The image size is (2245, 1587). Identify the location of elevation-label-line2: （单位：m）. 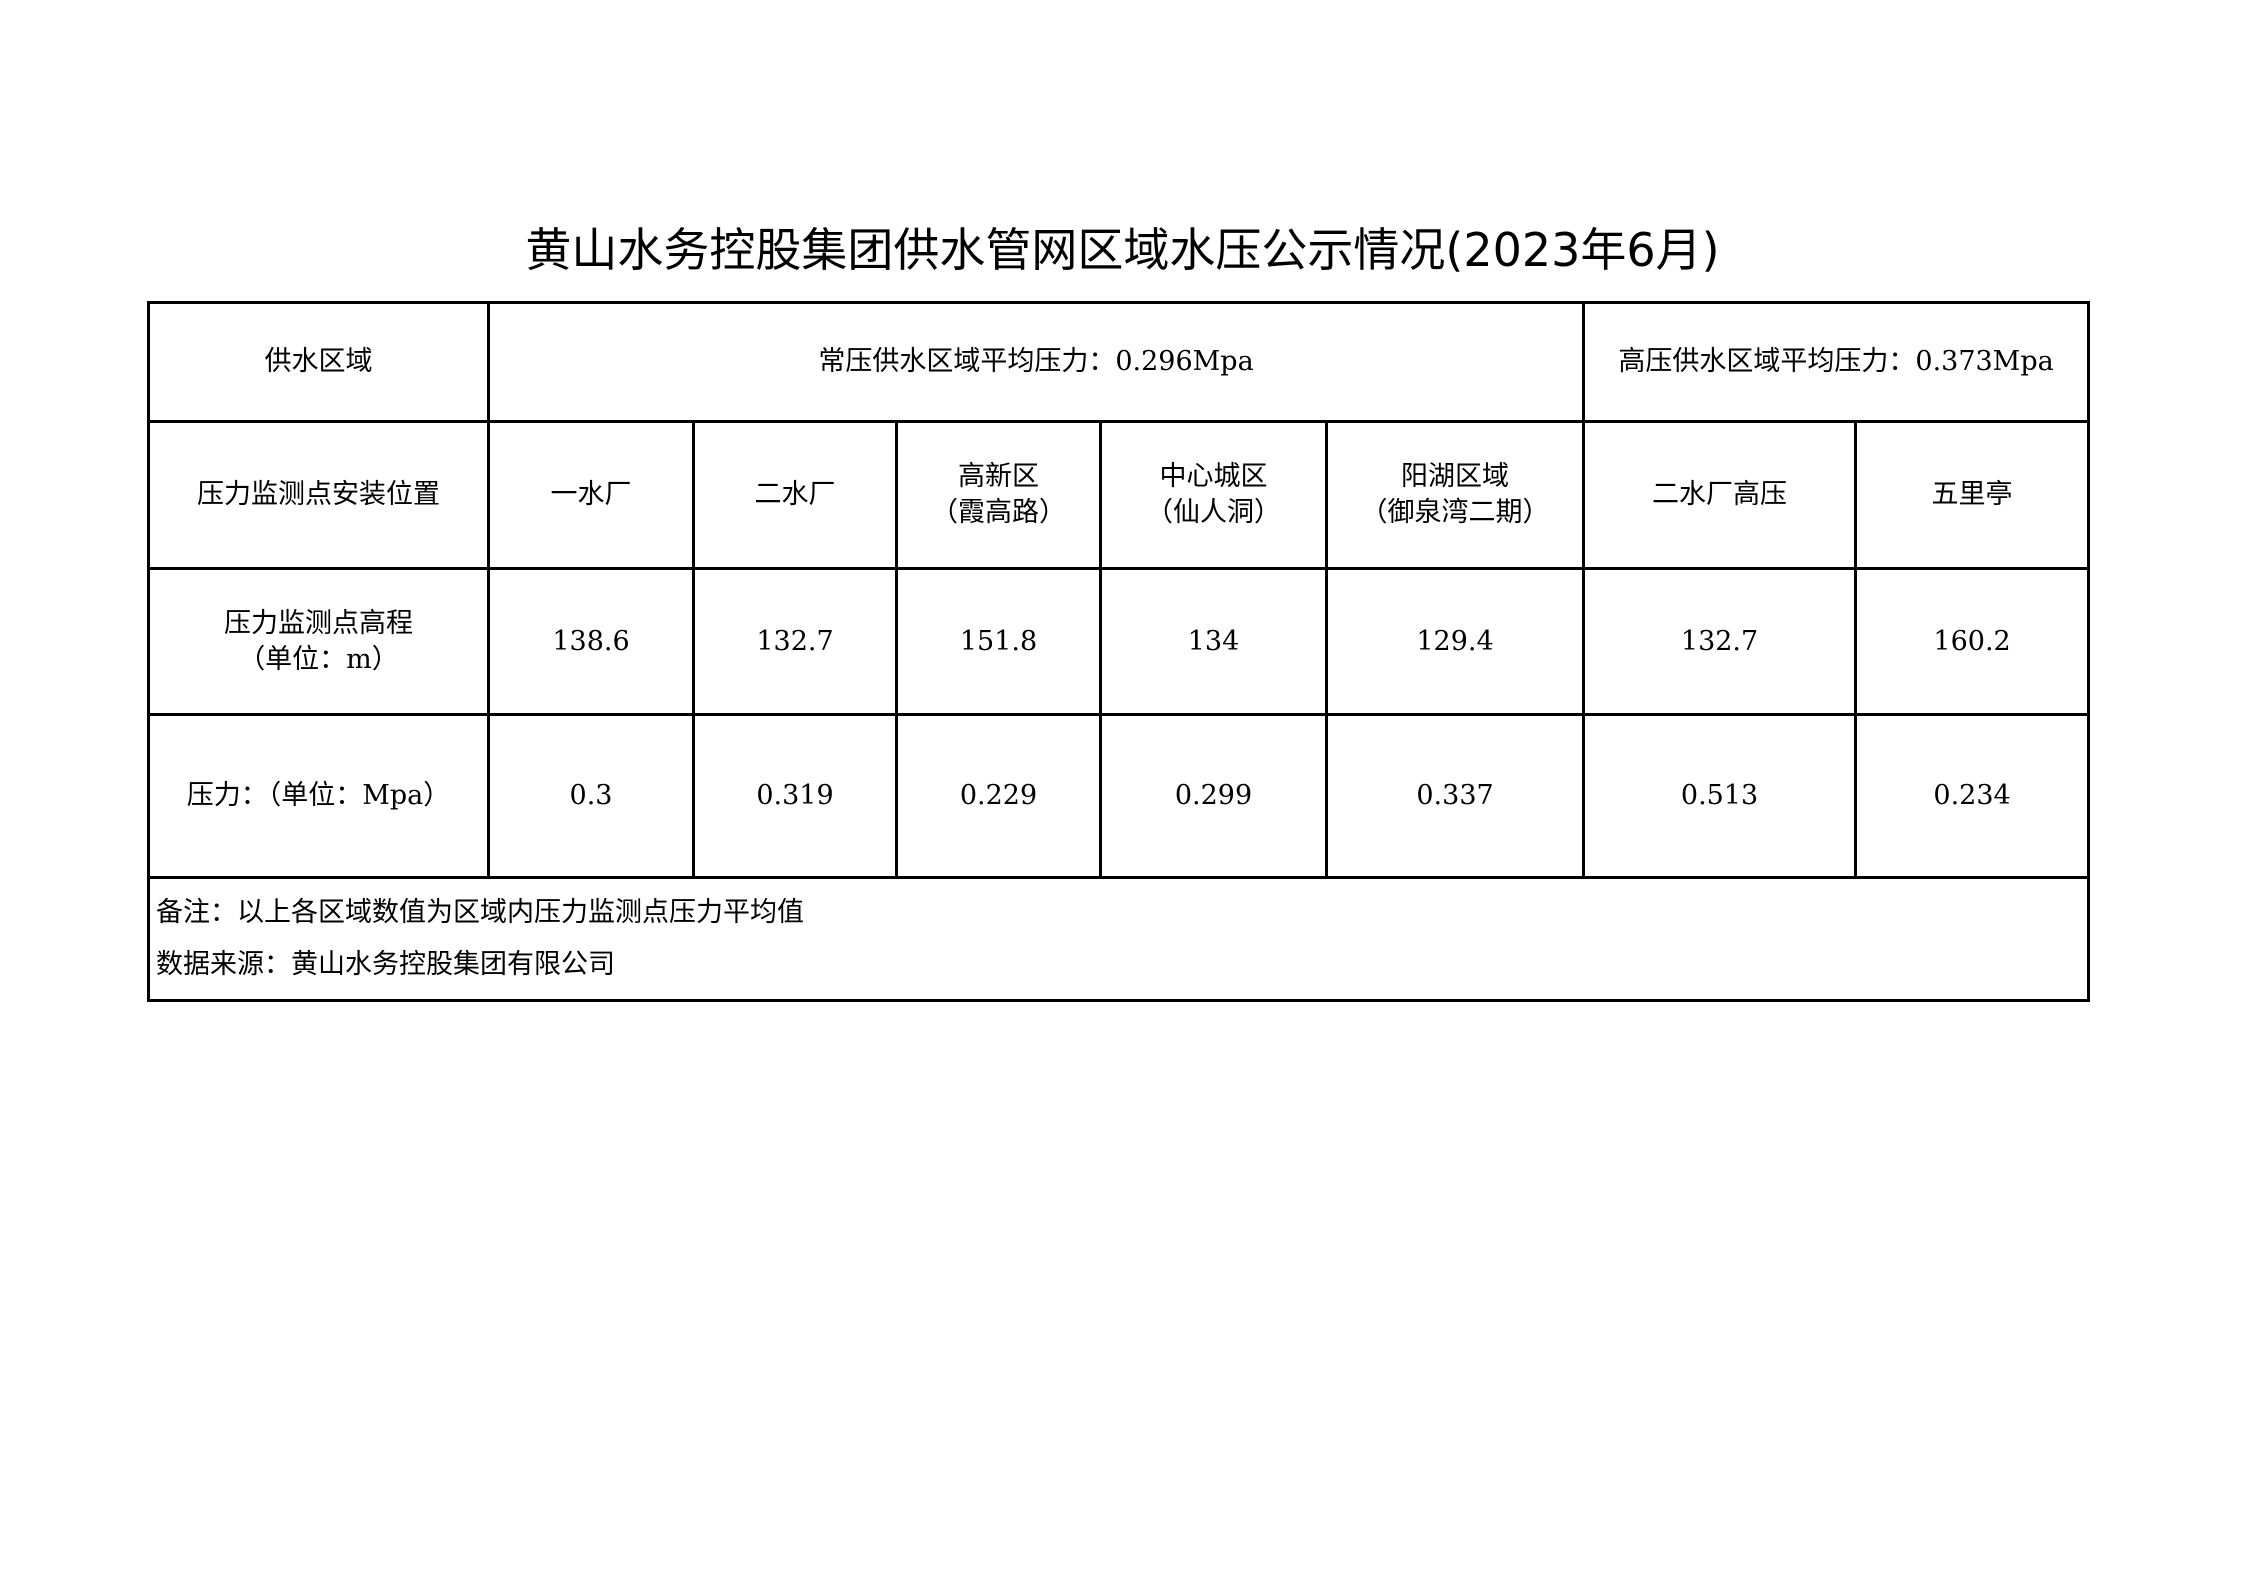
(318, 659).